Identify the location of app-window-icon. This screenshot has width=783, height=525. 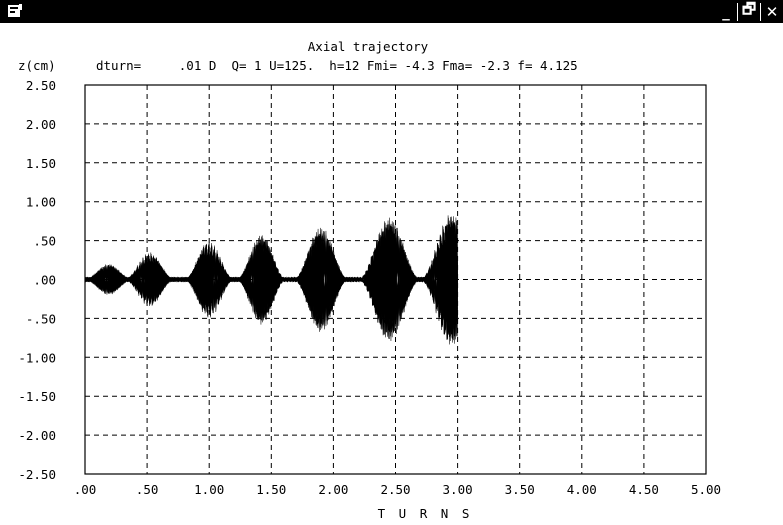
(15, 11).